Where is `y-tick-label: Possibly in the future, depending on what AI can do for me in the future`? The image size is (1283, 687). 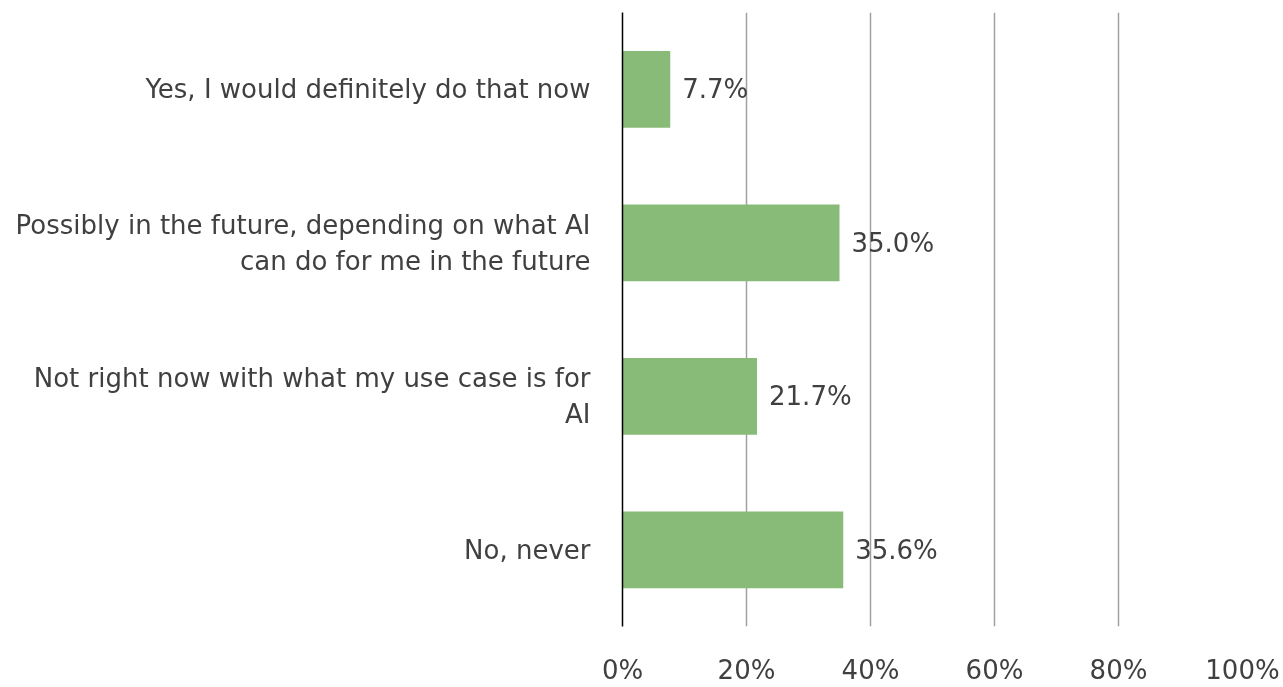 y-tick-label: Possibly in the future, depending on what AI can do for me in the future is located at coordinates (303, 242).